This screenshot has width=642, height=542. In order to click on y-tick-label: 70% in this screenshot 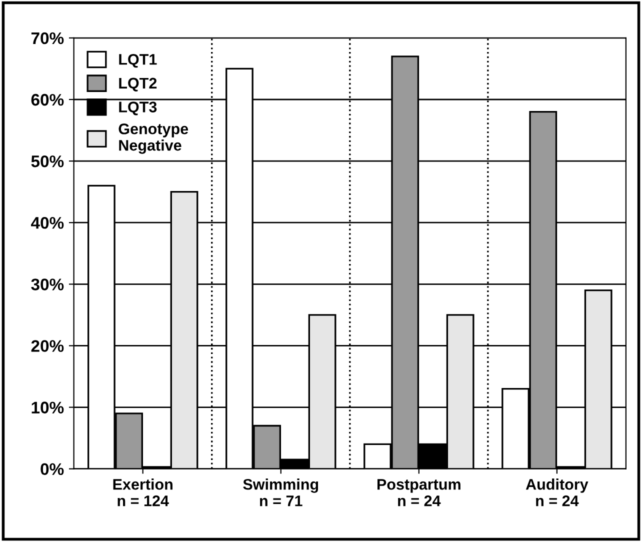, I will do `click(47, 38)`.